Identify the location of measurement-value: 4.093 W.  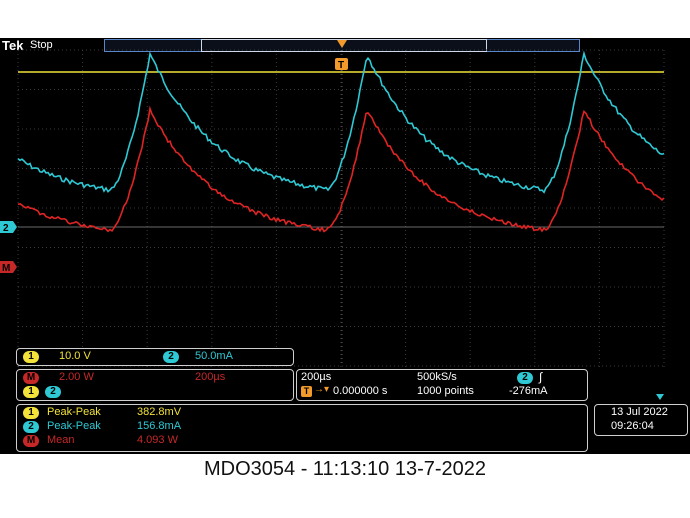
(157, 440).